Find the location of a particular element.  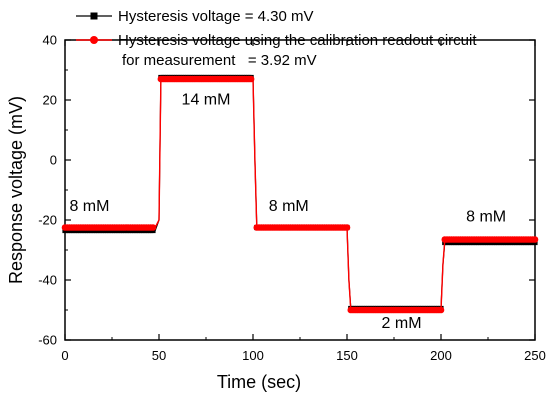

annotation-label: 14 mM is located at coordinates (206, 100).